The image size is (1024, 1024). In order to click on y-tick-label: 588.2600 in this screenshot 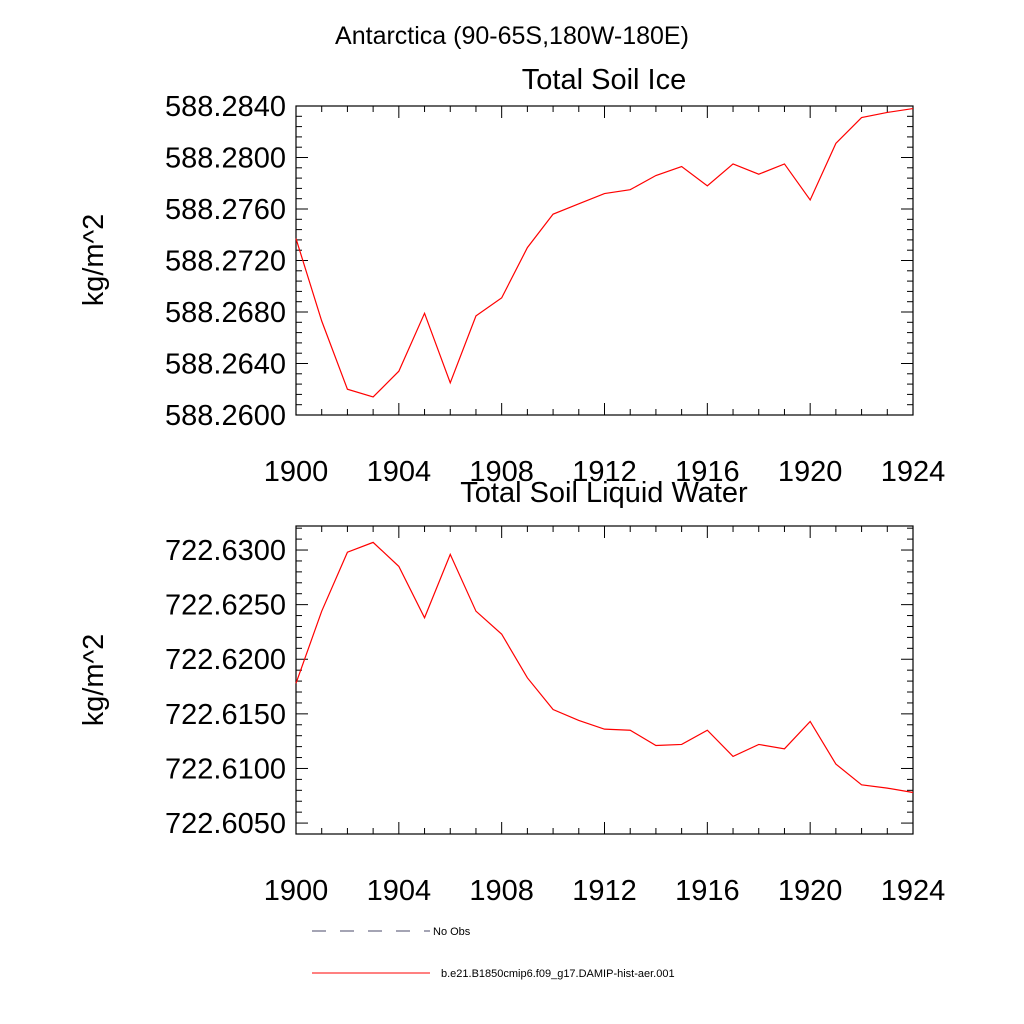, I will do `click(225, 416)`.